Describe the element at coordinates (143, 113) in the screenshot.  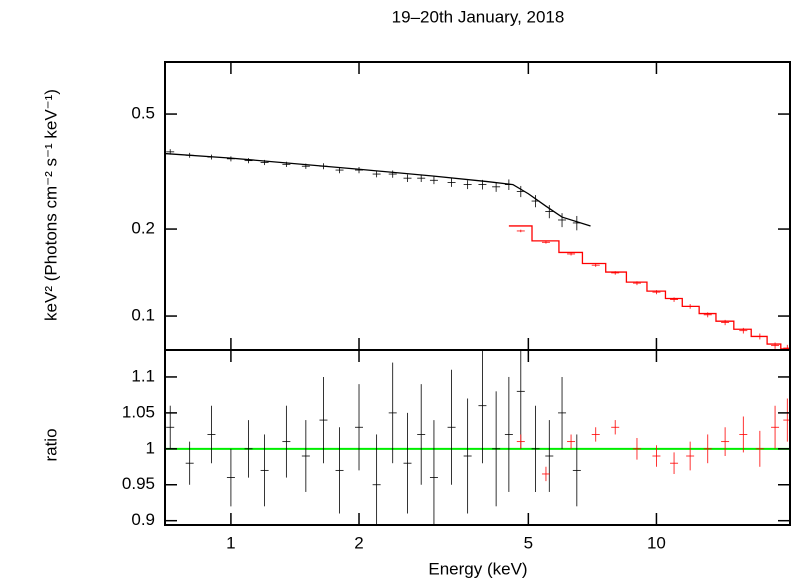
I see `y-tick-label: 0.5` at that location.